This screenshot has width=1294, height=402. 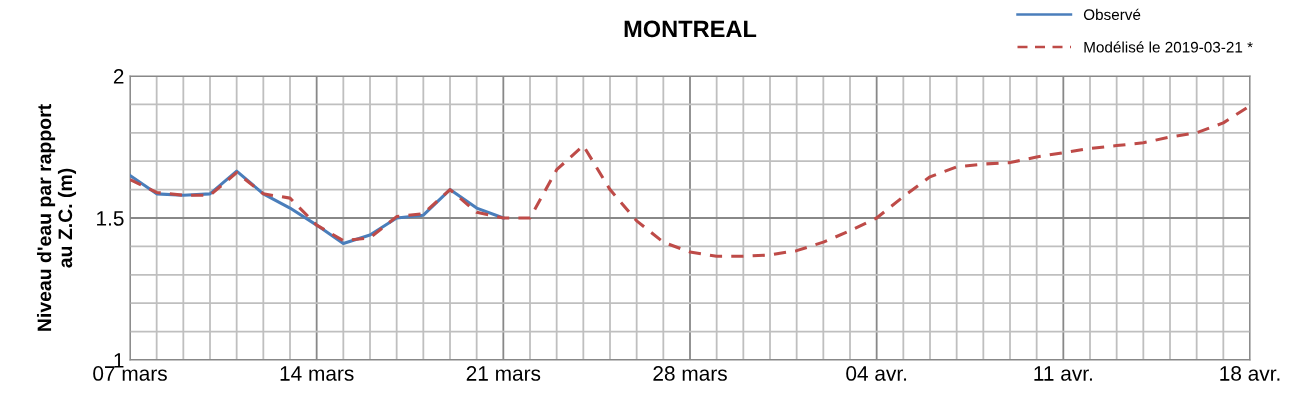 I want to click on y-tick-label: 1.5, so click(x=110, y=218).